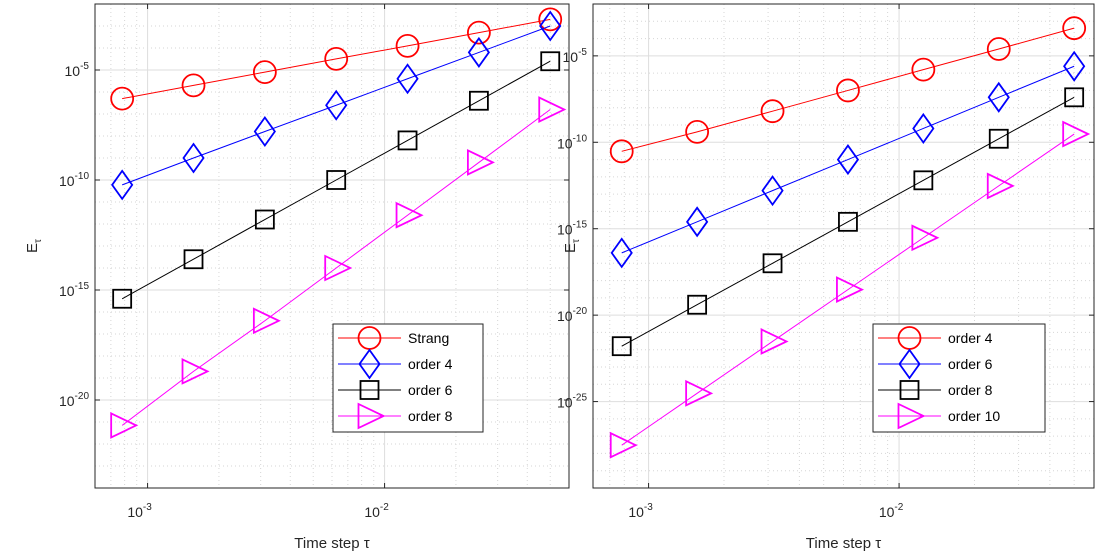  What do you see at coordinates (959, 378) in the screenshot?
I see `legend: order 4 order 6 order 8 order 10` at bounding box center [959, 378].